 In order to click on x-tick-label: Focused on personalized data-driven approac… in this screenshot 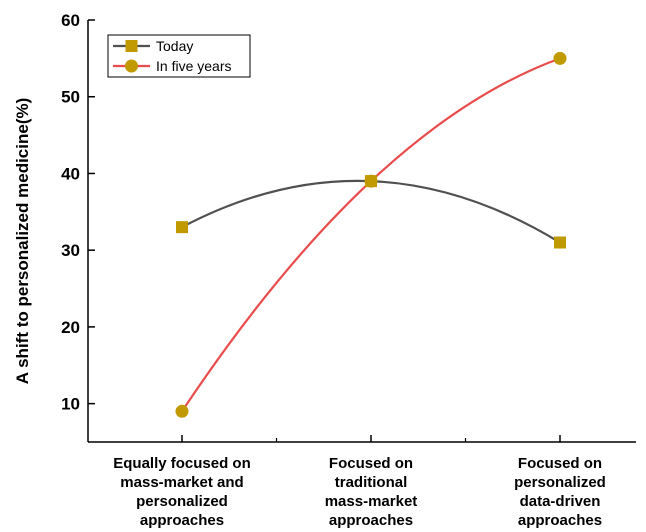, I will do `click(560, 492)`.